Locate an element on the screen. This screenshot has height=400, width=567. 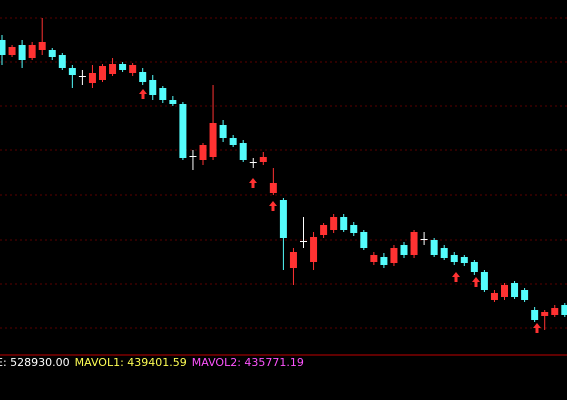
indicator-label: E: 528930.00 is located at coordinates (35, 362).